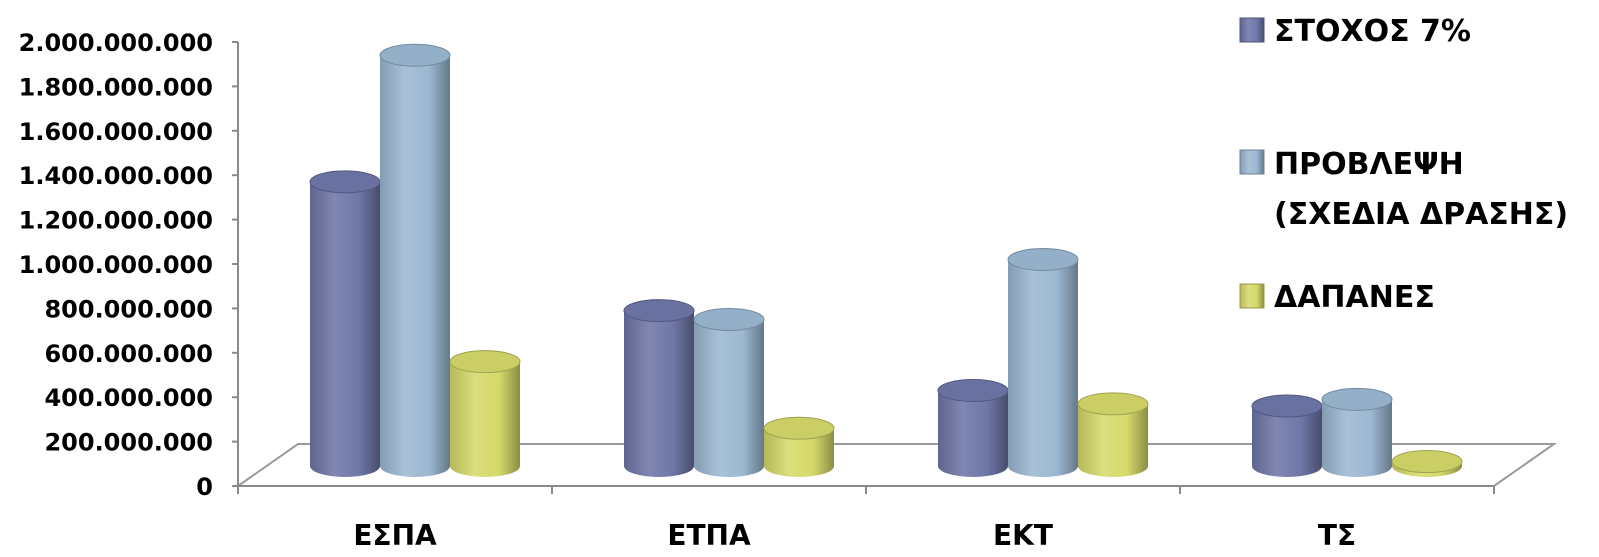  Describe the element at coordinates (395, 535) in the screenshot. I see `x-tick-label: ΕΣΠΑ` at that location.